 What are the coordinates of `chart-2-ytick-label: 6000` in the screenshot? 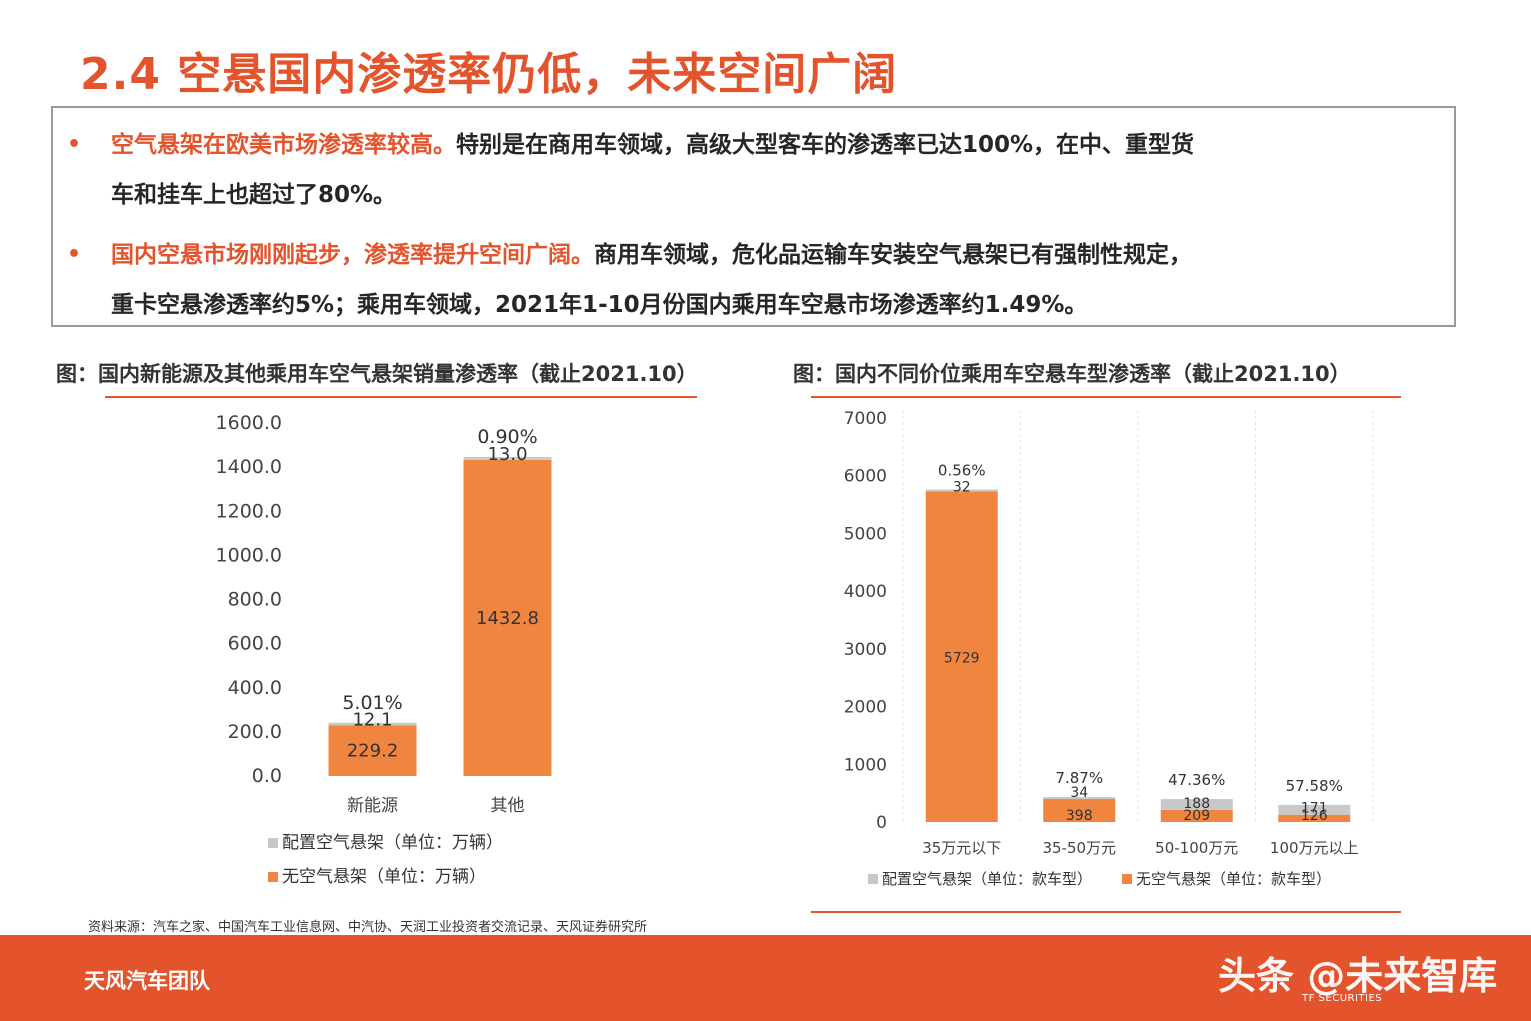 It's located at (865, 477).